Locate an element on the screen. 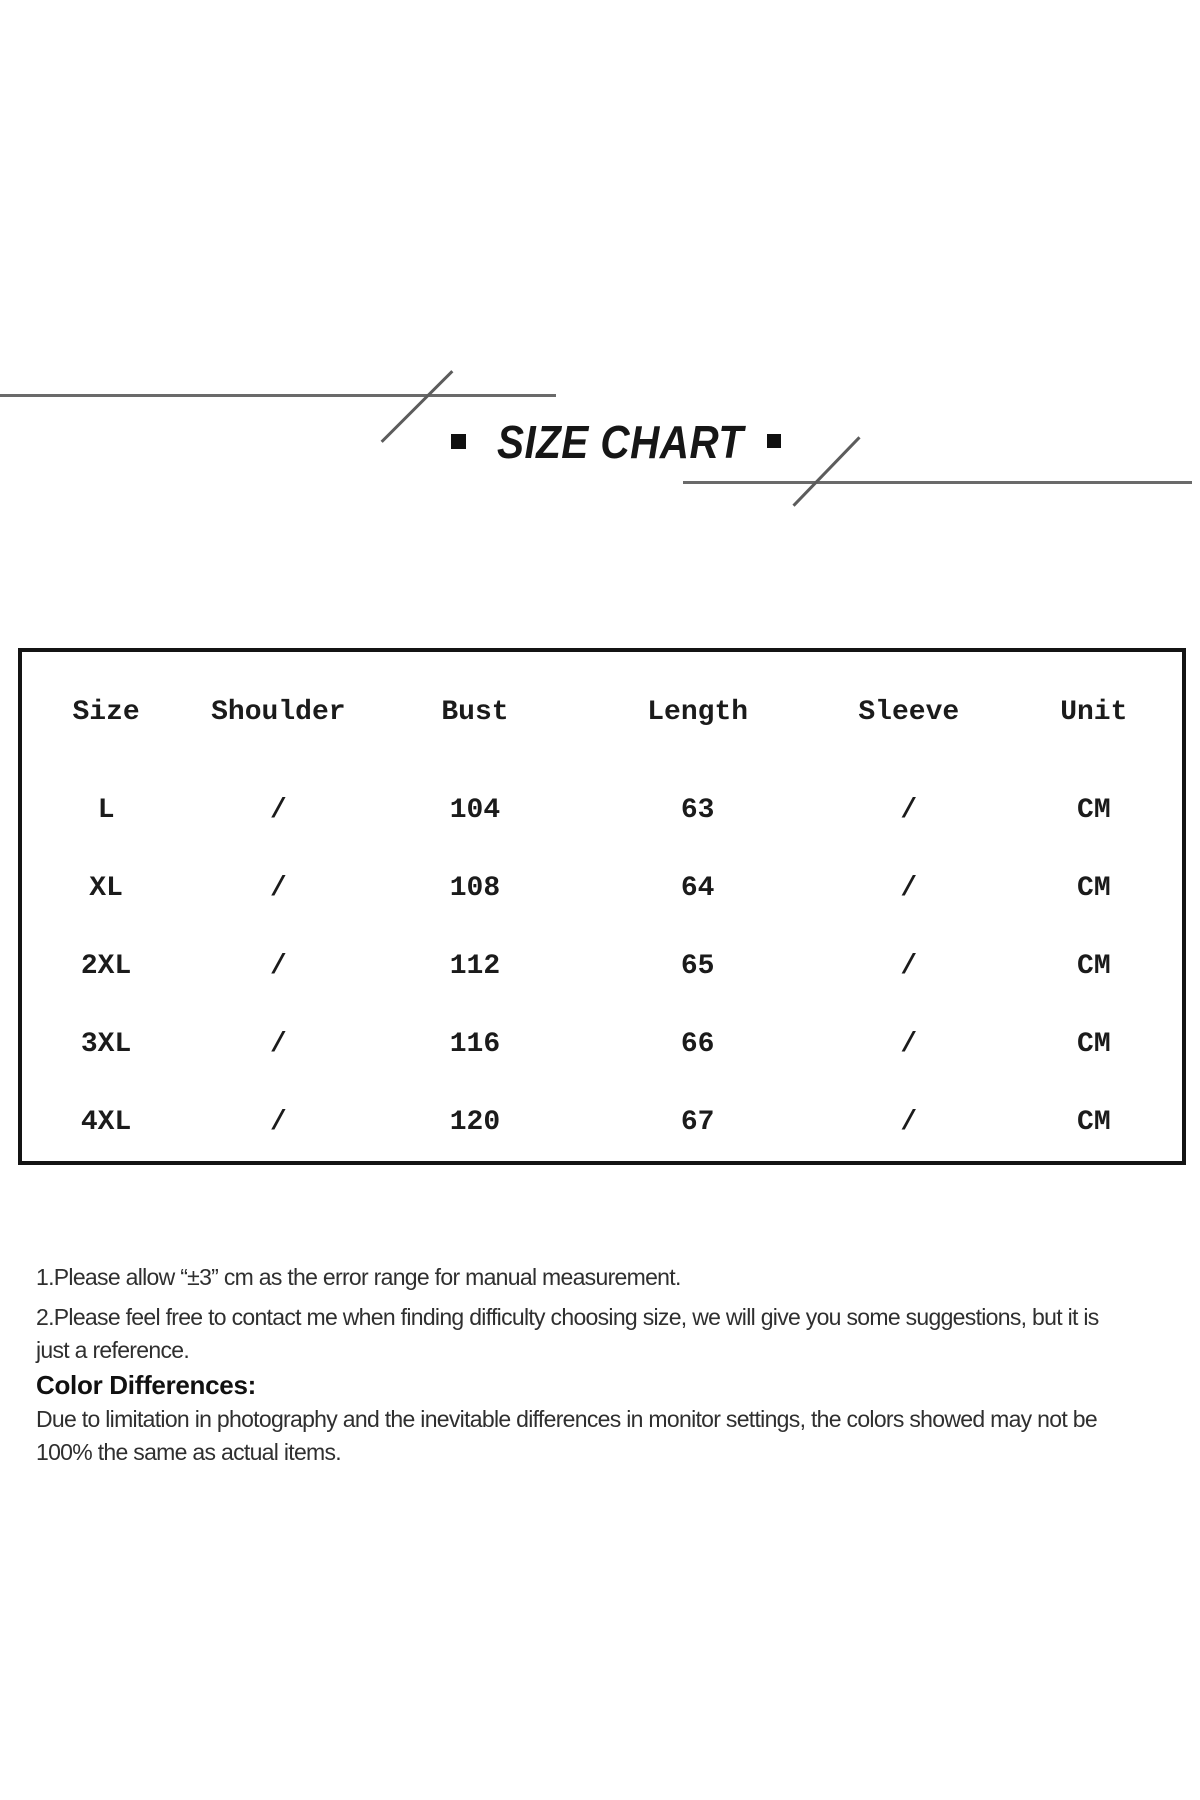 This screenshot has height=1800, width=1200. cell-length: 67 is located at coordinates (697, 1122).